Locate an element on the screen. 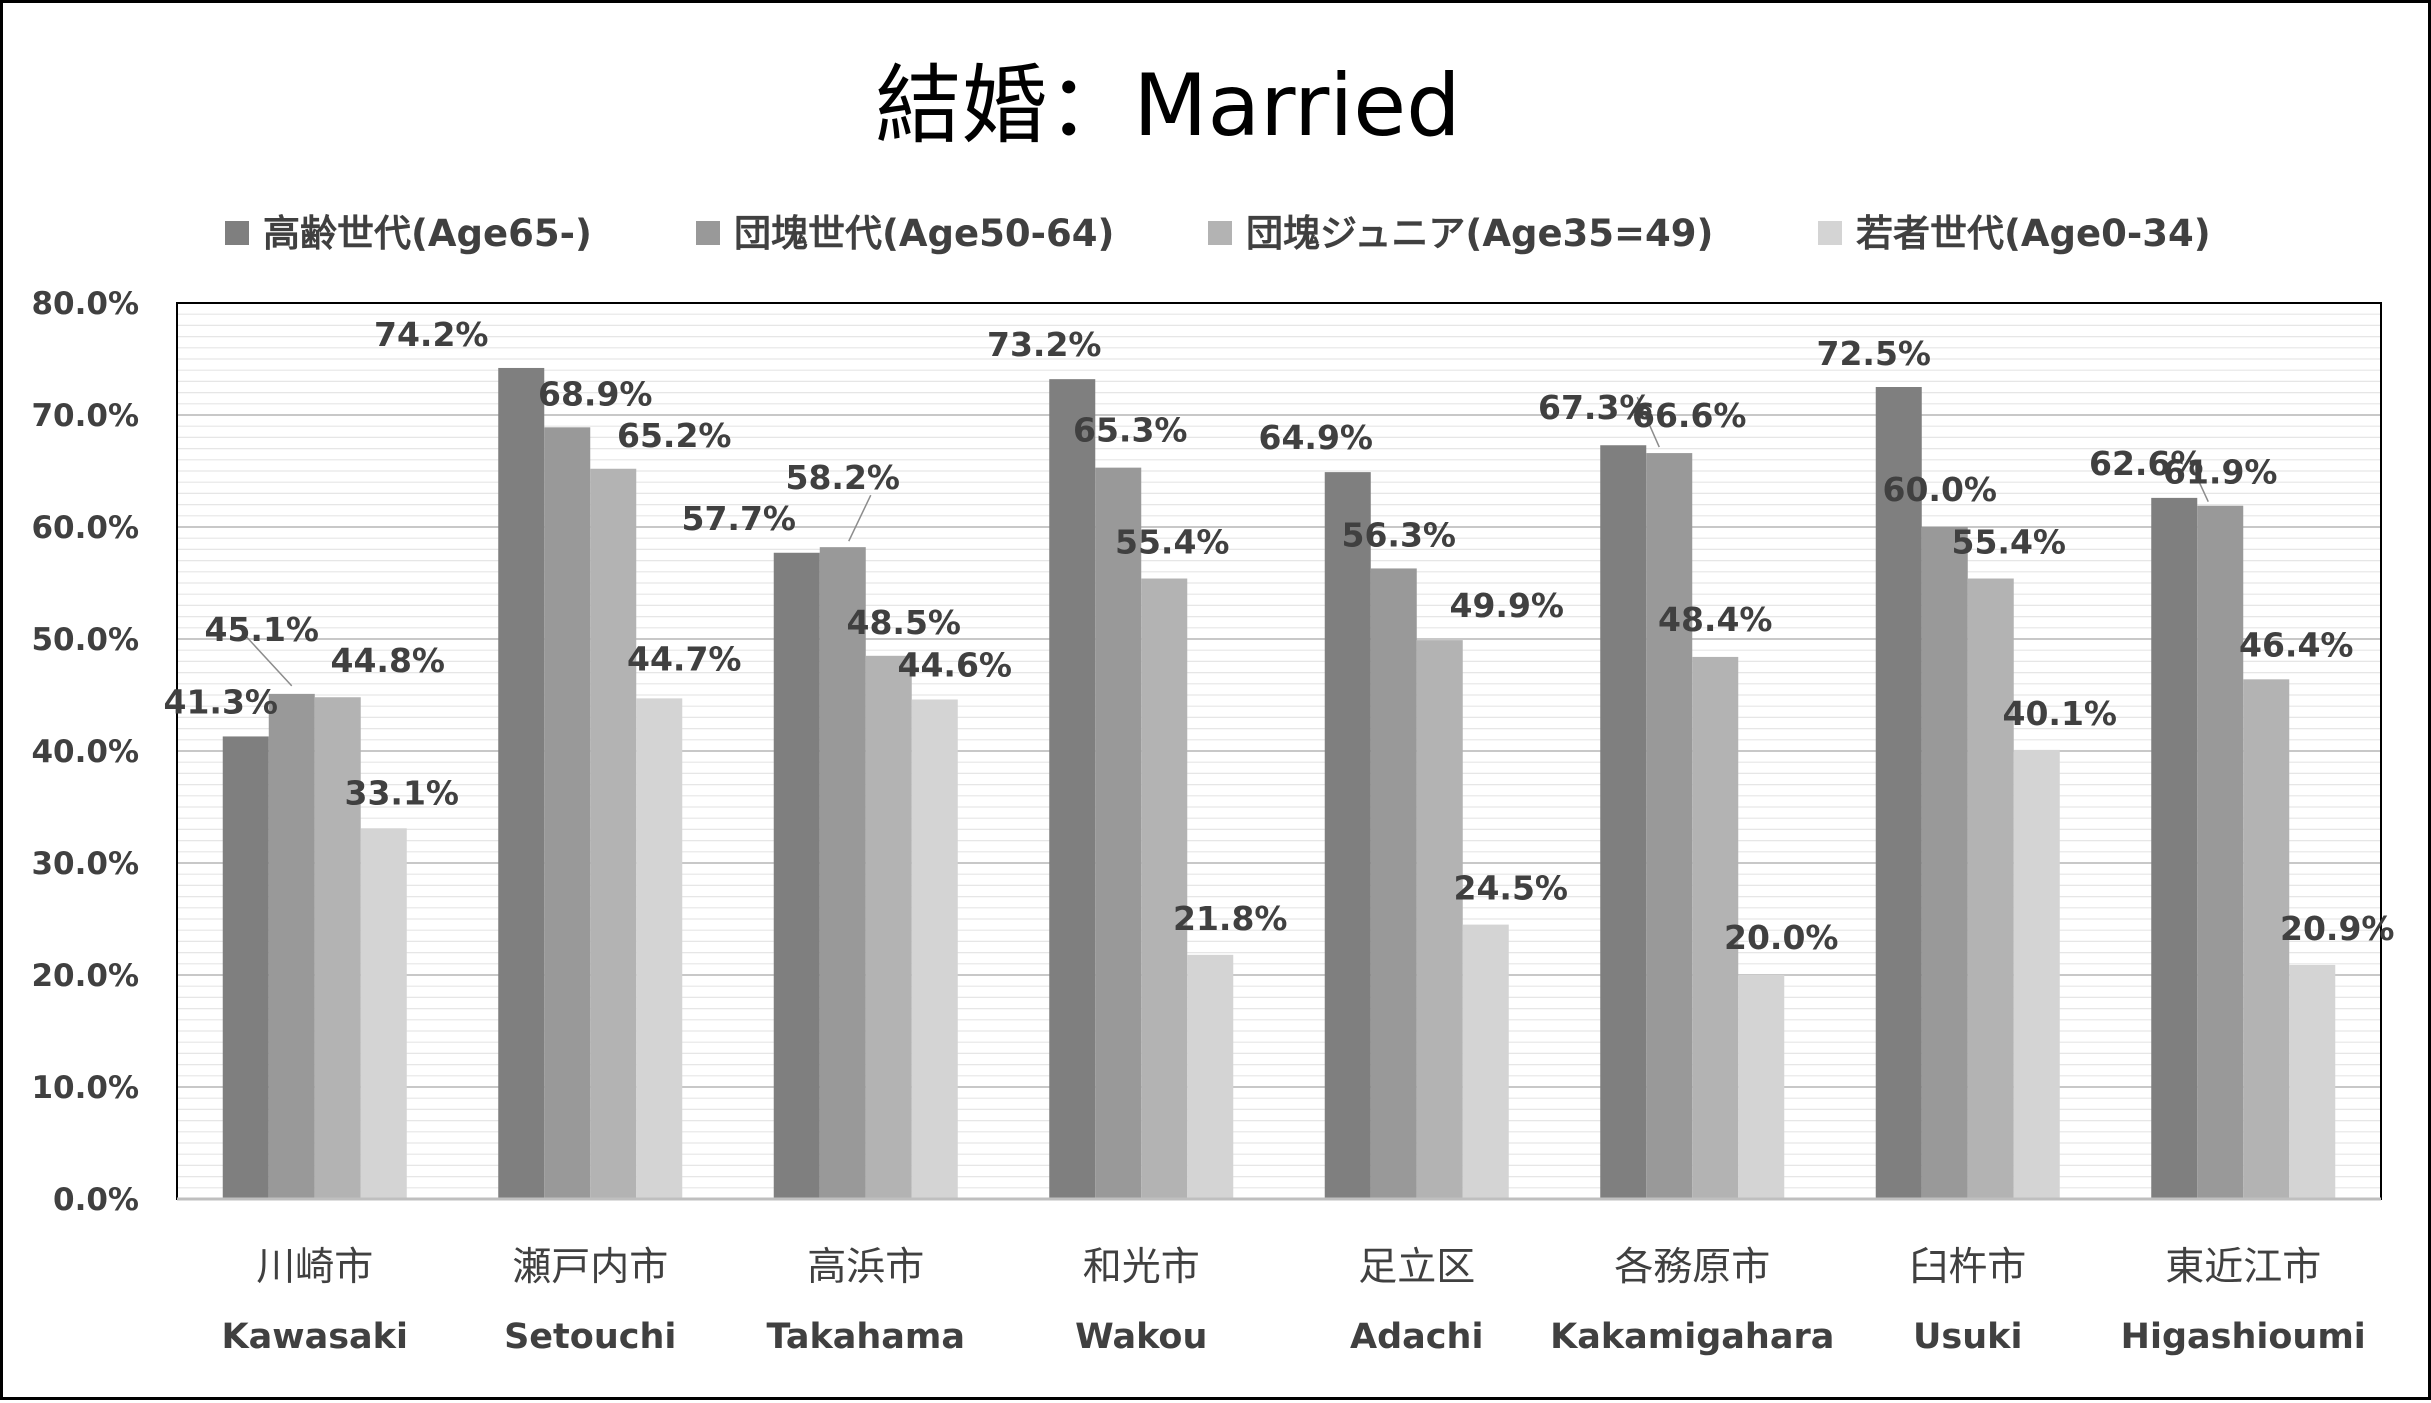 Image resolution: width=2431 pixels, height=1403 pixels. data-label: 67.3% is located at coordinates (1595, 407).